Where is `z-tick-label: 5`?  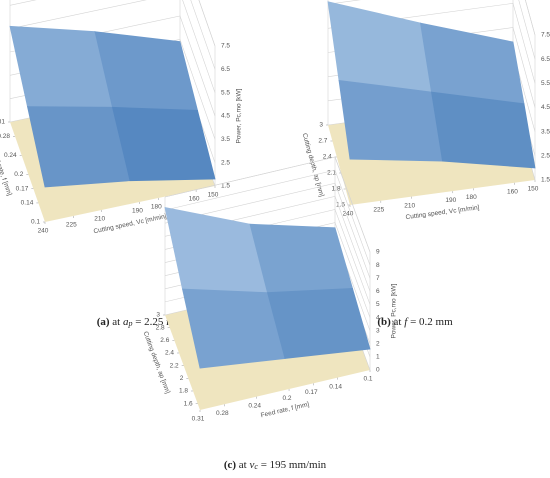
z-tick-label: 5 is located at coordinates (378, 304).